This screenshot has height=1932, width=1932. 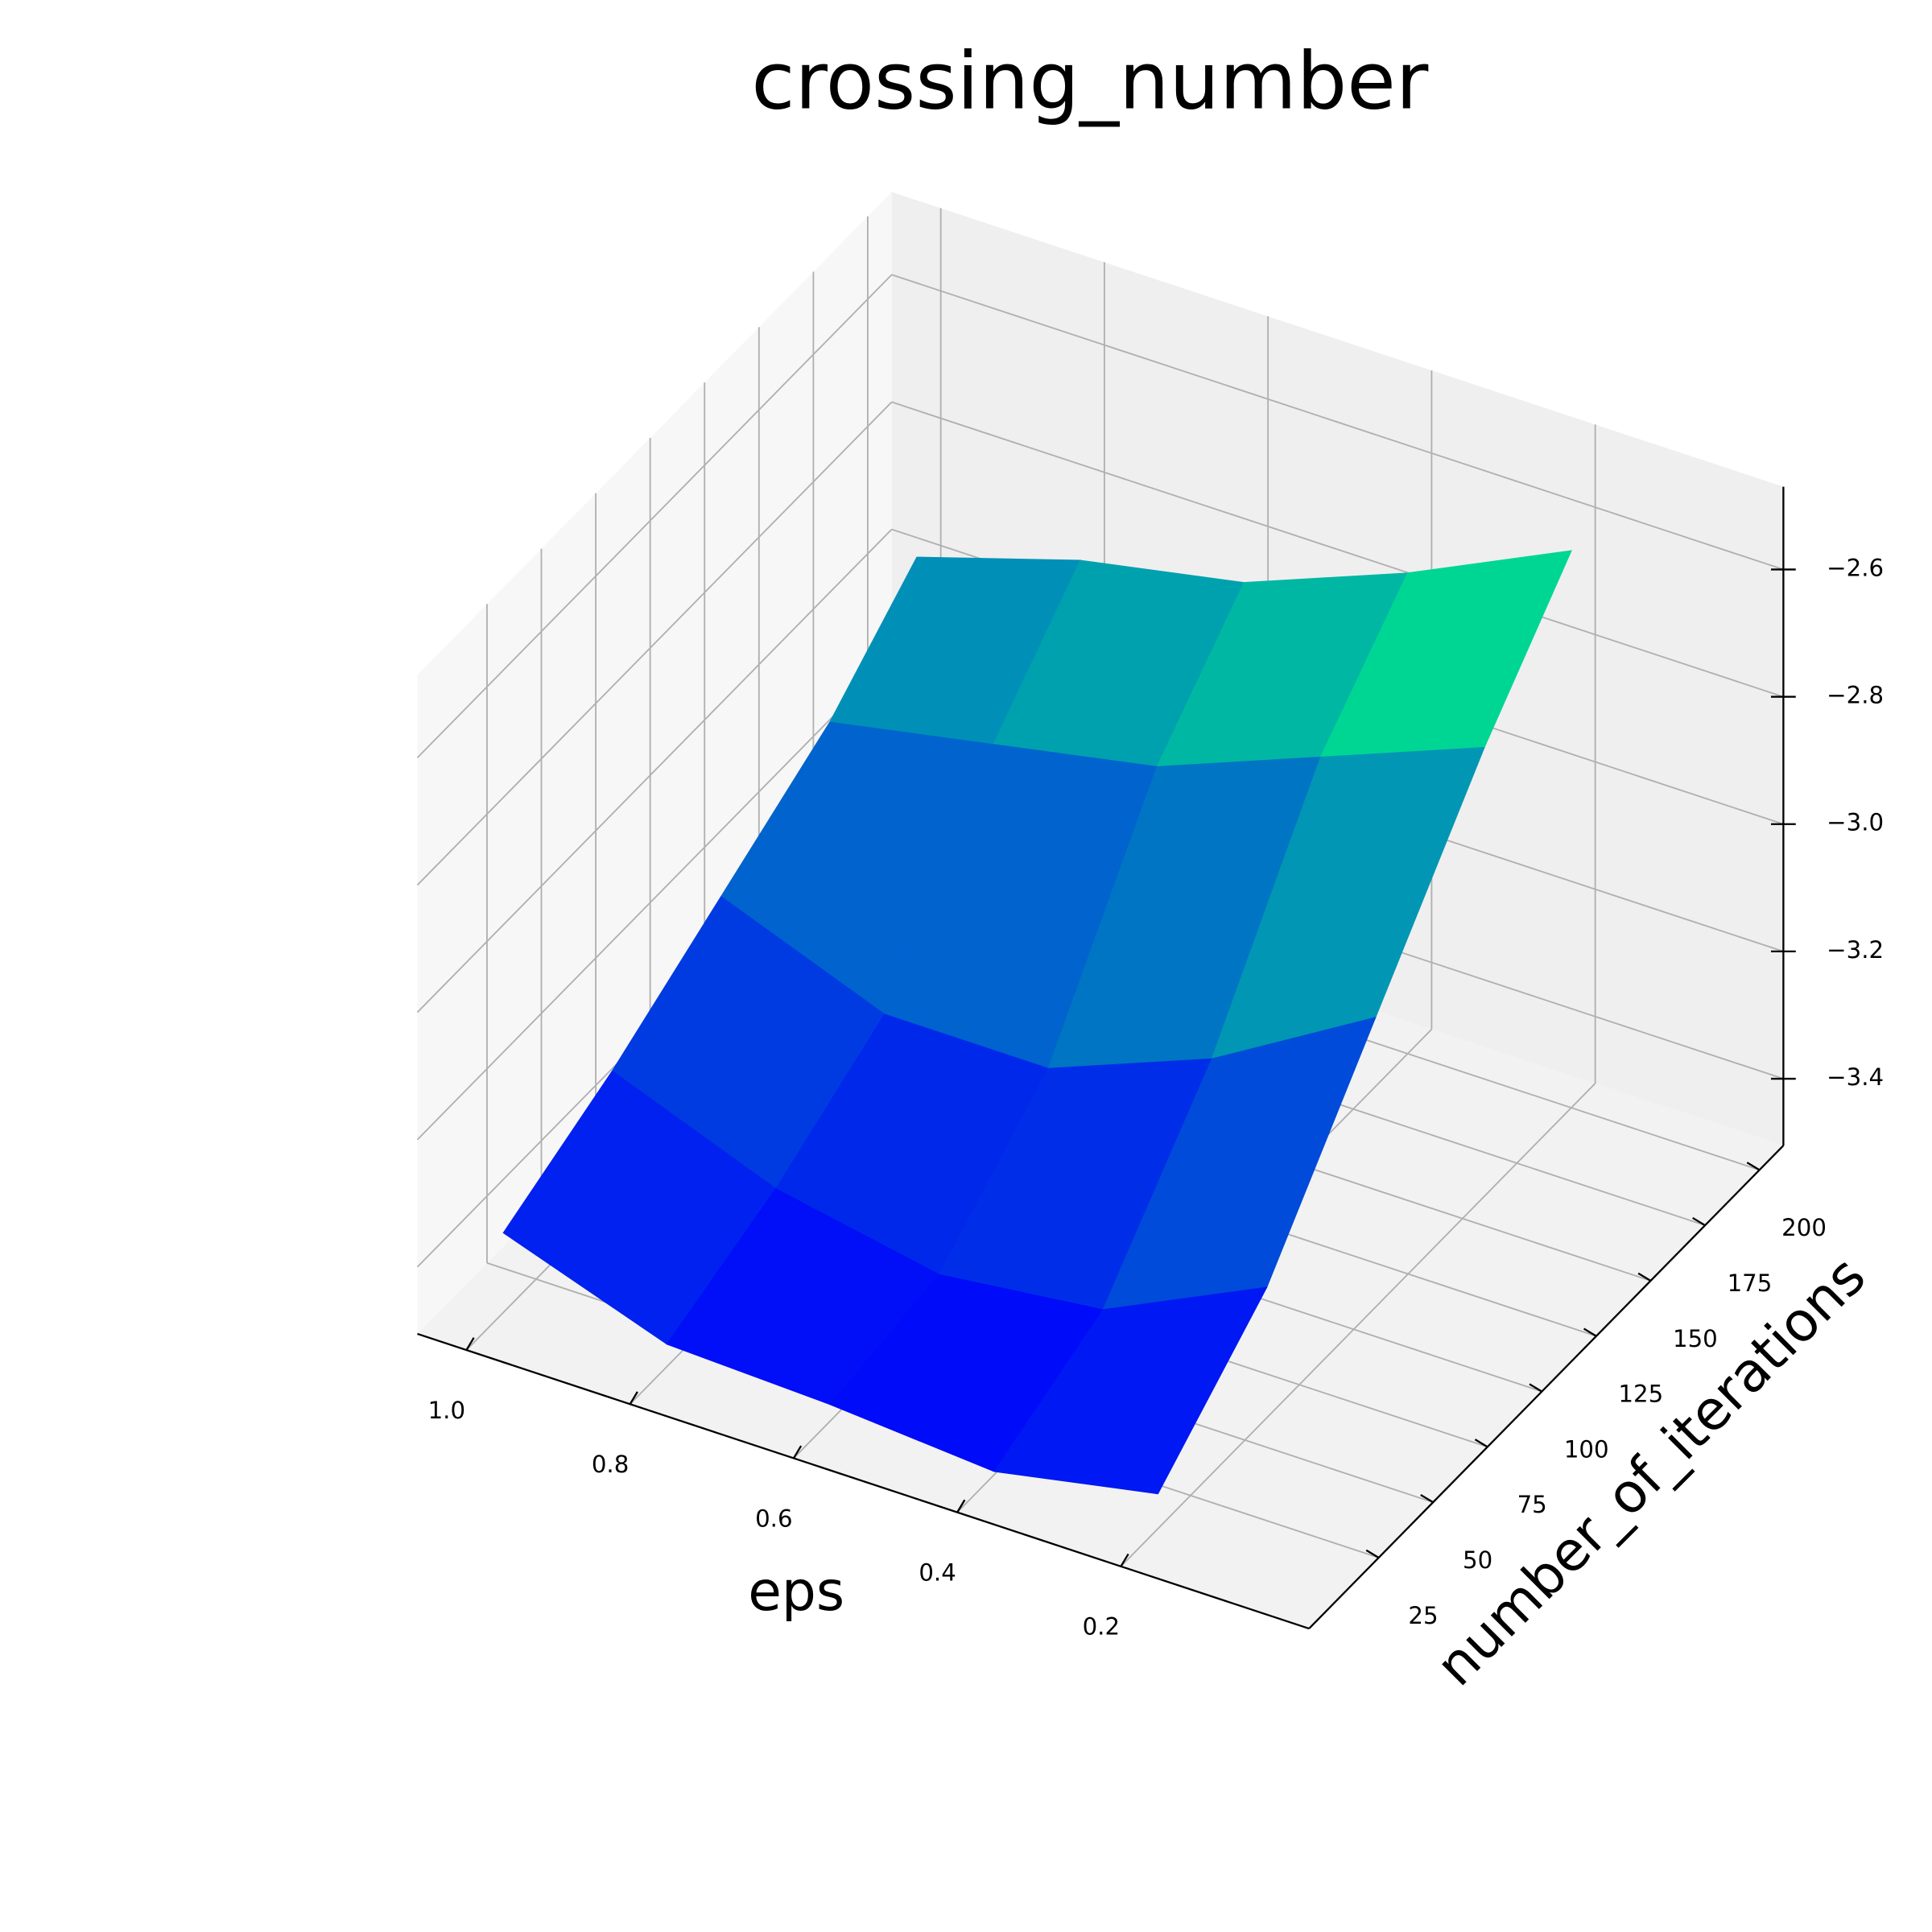 I want to click on z-tick-label: −2.8, so click(x=1855, y=695).